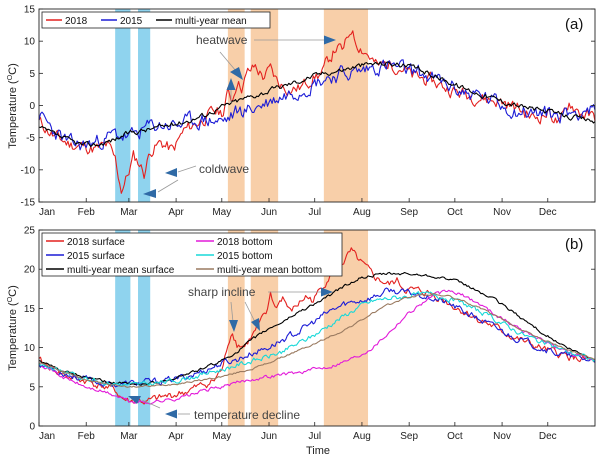 The width and height of the screenshot is (600, 458). I want to click on legend-2018-bottom: 2018 bottom, so click(245, 242).